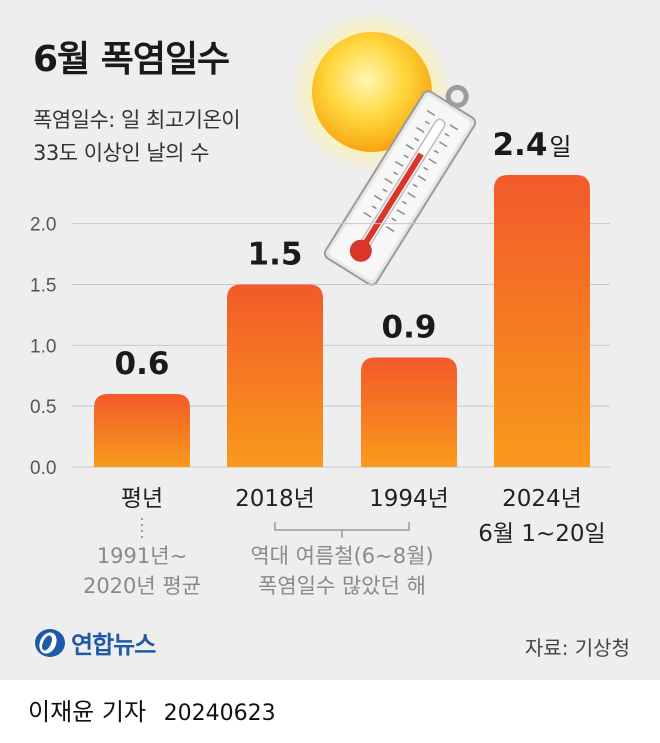 Image resolution: width=660 pixels, height=743 pixels. What do you see at coordinates (113, 645) in the screenshot?
I see `brand-name: 연합뉴스` at bounding box center [113, 645].